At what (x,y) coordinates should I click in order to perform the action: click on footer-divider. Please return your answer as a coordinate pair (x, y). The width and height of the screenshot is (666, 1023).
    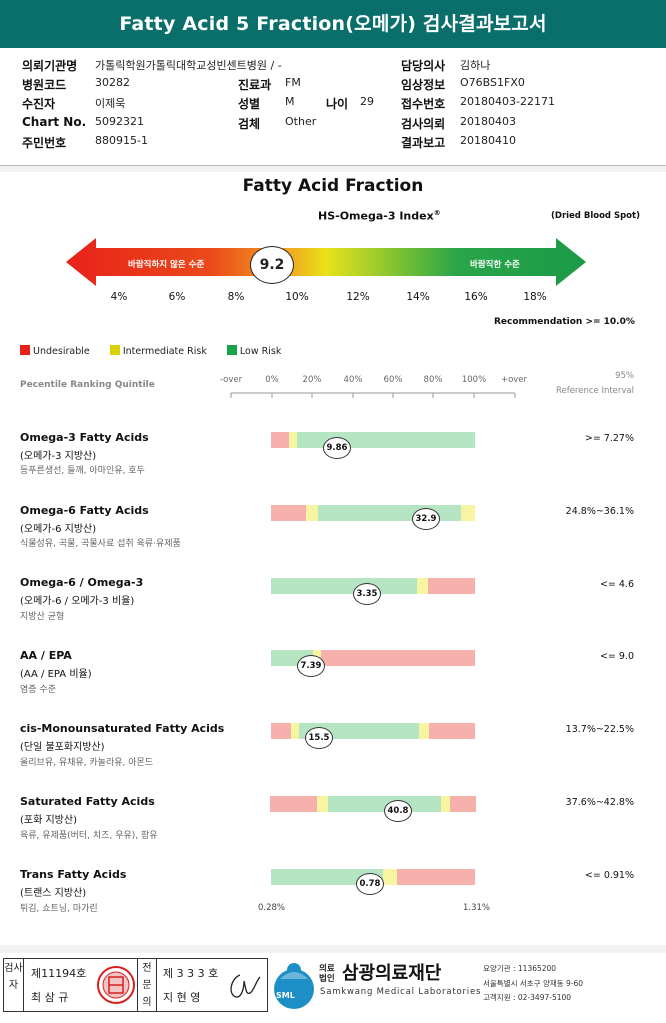
    Looking at the image, I should click on (333, 949).